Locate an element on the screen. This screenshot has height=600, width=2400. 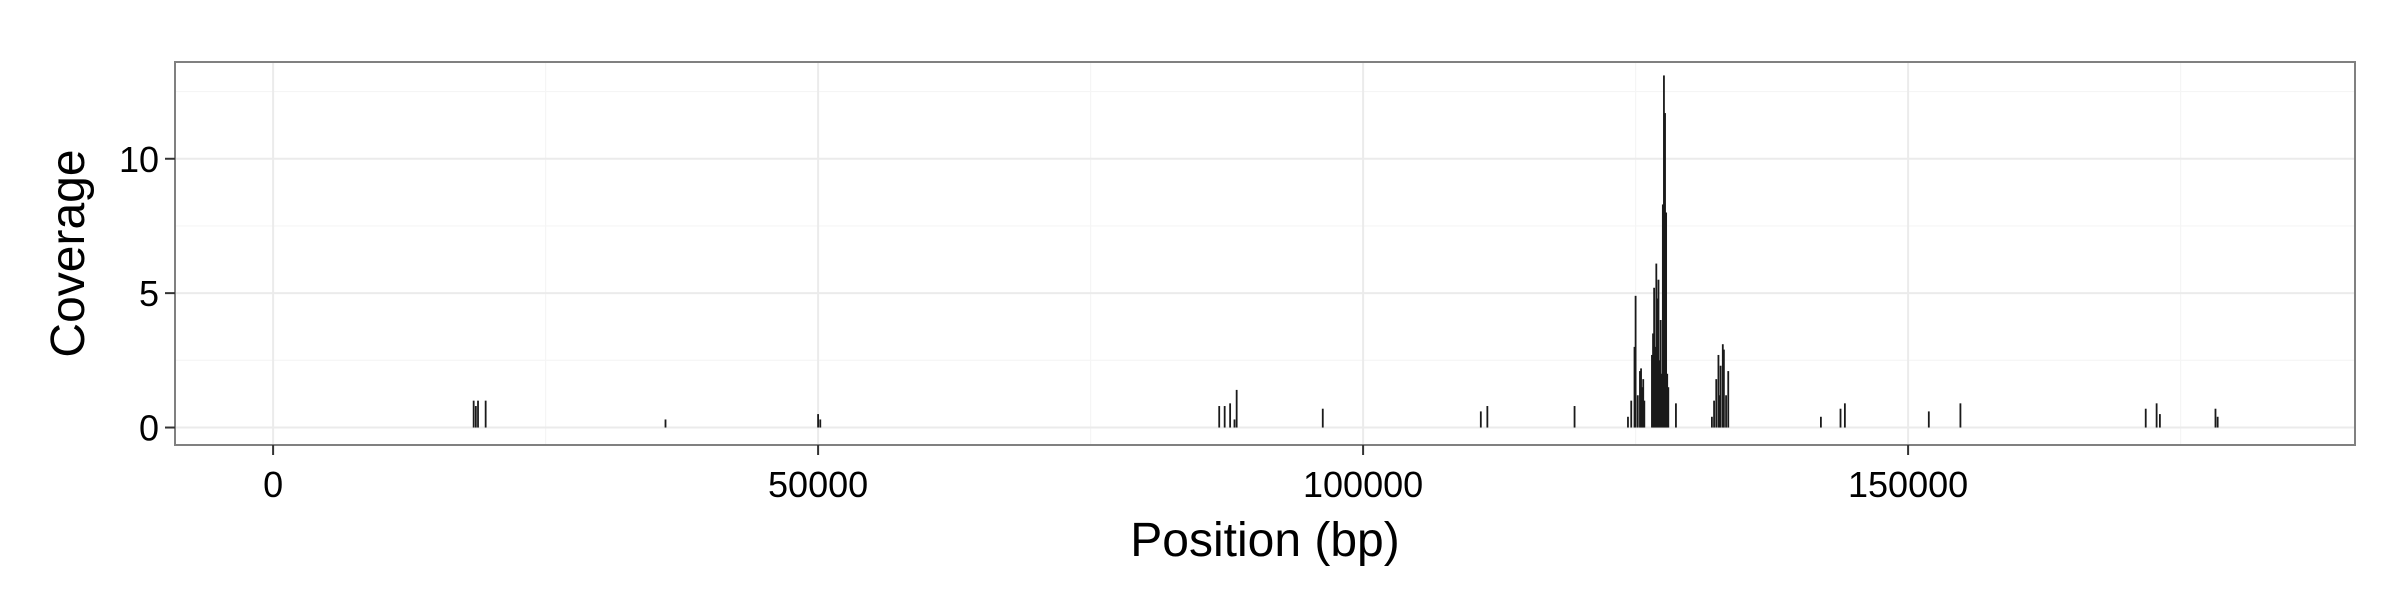
y-axis: 0 5 10 is located at coordinates (147, 294).